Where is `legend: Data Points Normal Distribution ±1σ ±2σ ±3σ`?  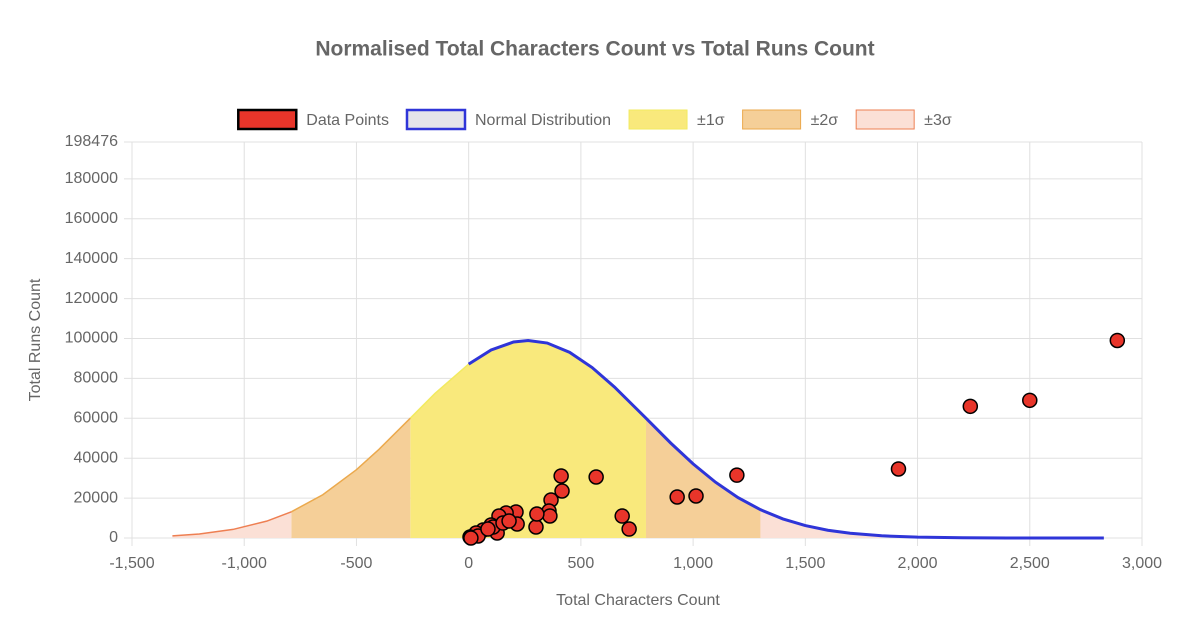
legend: Data Points Normal Distribution ±1σ ±2σ ±3σ is located at coordinates (594, 119).